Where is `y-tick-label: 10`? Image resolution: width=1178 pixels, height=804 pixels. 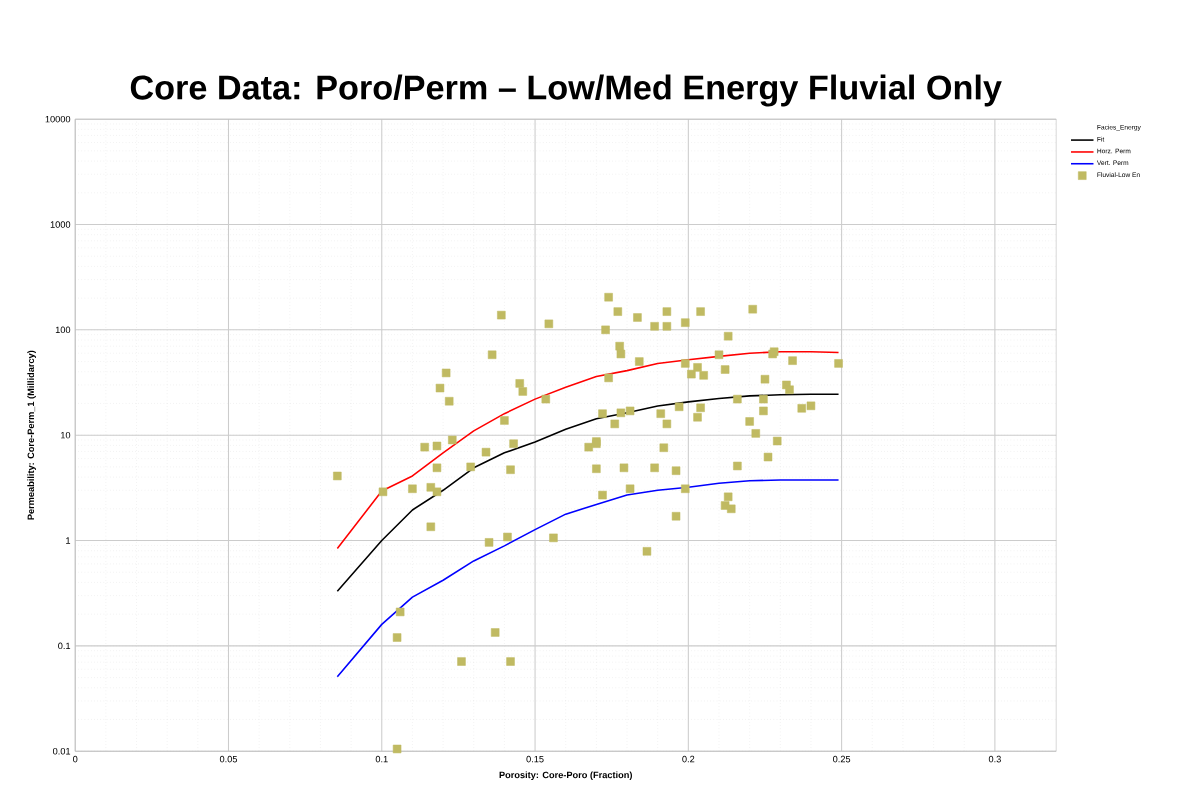
y-tick-label: 10 is located at coordinates (66, 435).